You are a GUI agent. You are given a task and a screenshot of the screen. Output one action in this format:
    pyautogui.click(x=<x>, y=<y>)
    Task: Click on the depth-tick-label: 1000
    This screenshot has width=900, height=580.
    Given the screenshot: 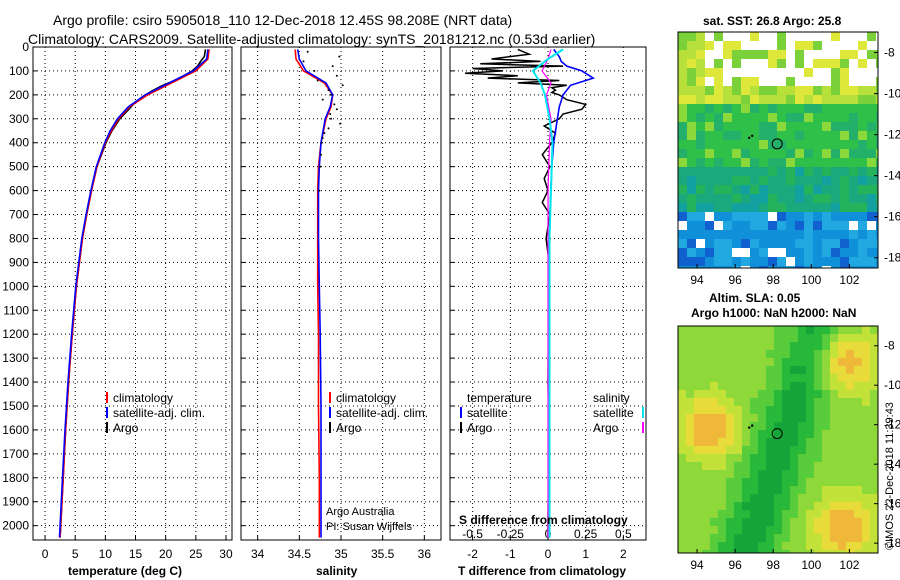 What is the action you would take?
    pyautogui.click(x=15, y=286)
    